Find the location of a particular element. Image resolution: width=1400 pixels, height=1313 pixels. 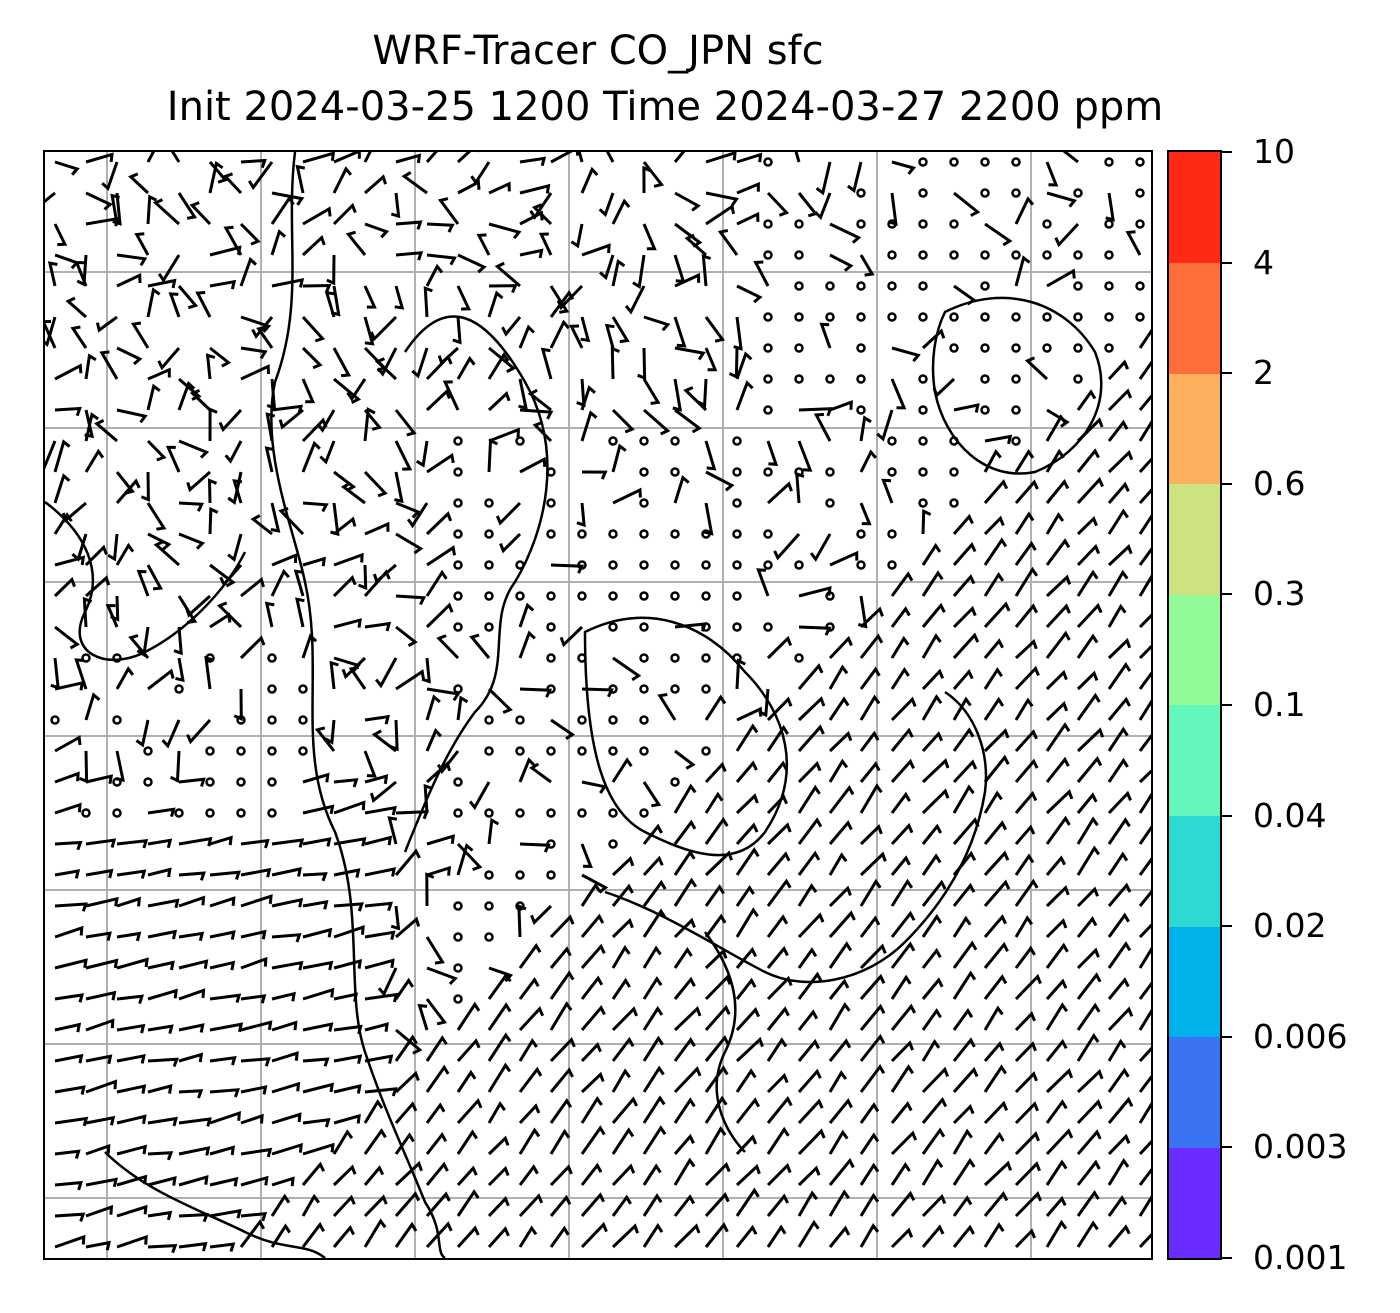

colorbar-tick-label: 0.001 is located at coordinates (1300, 1257).